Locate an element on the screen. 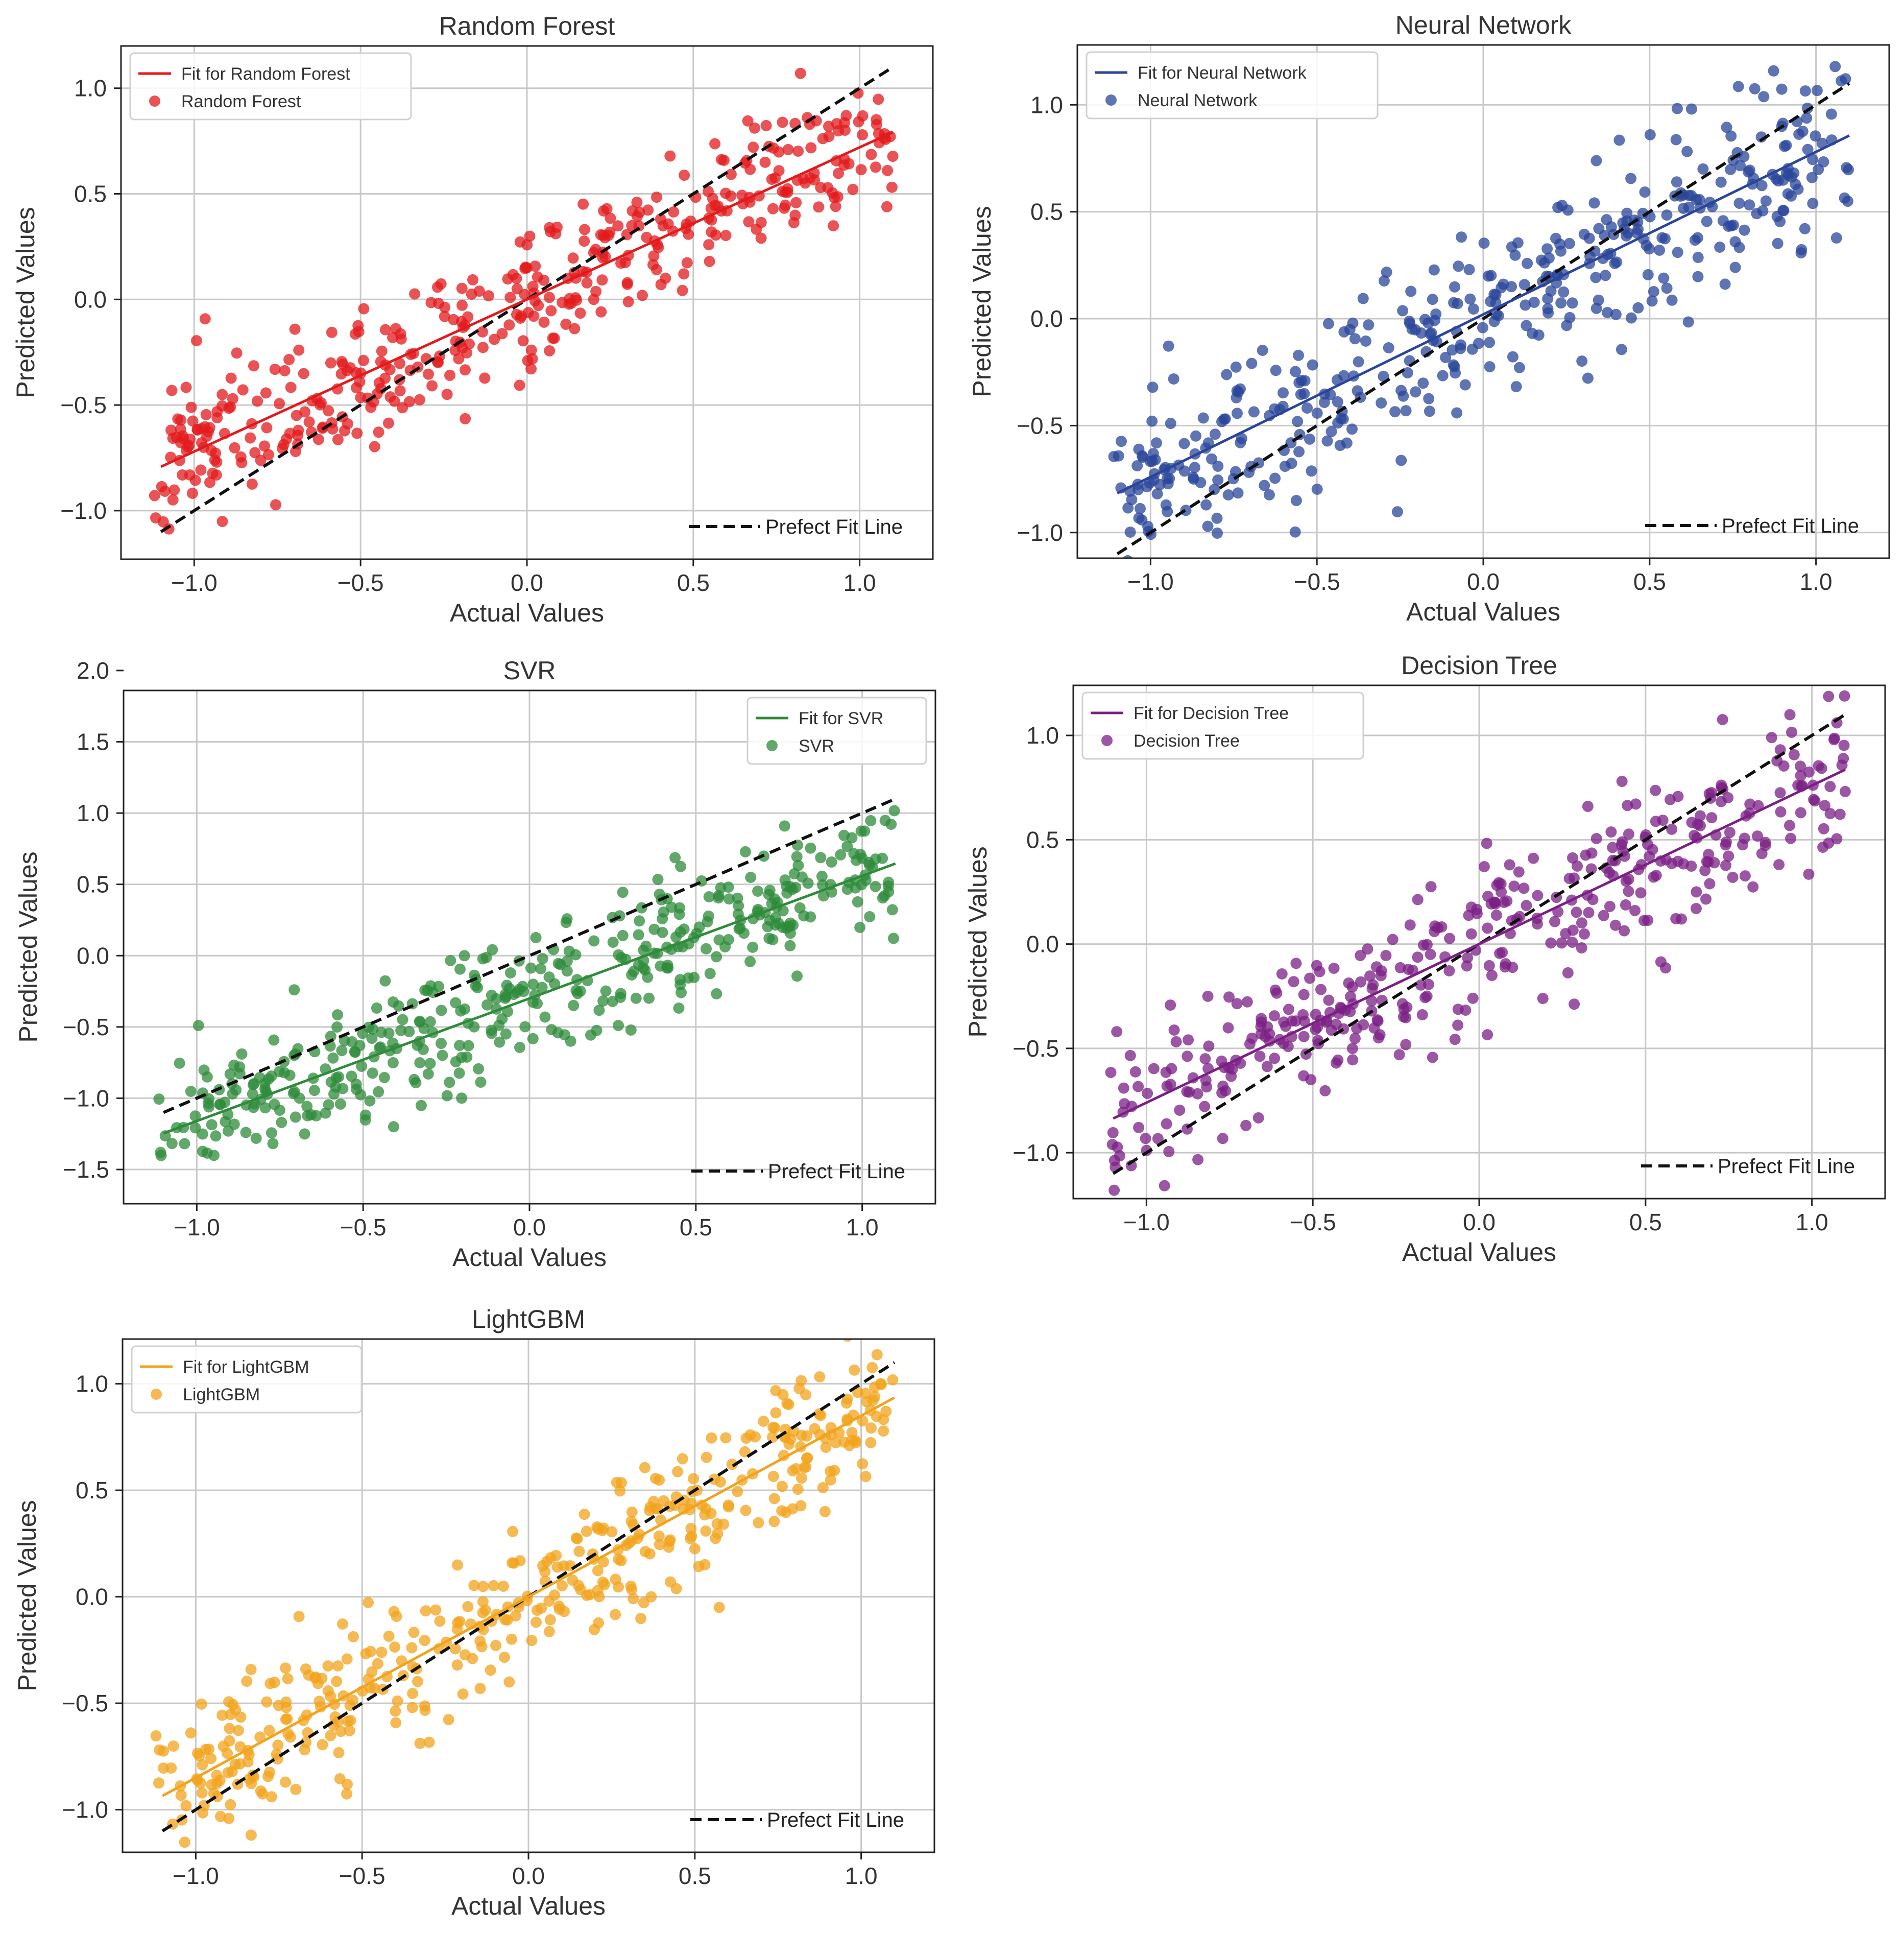  x-tick-label: −1.0 is located at coordinates (196, 1876).